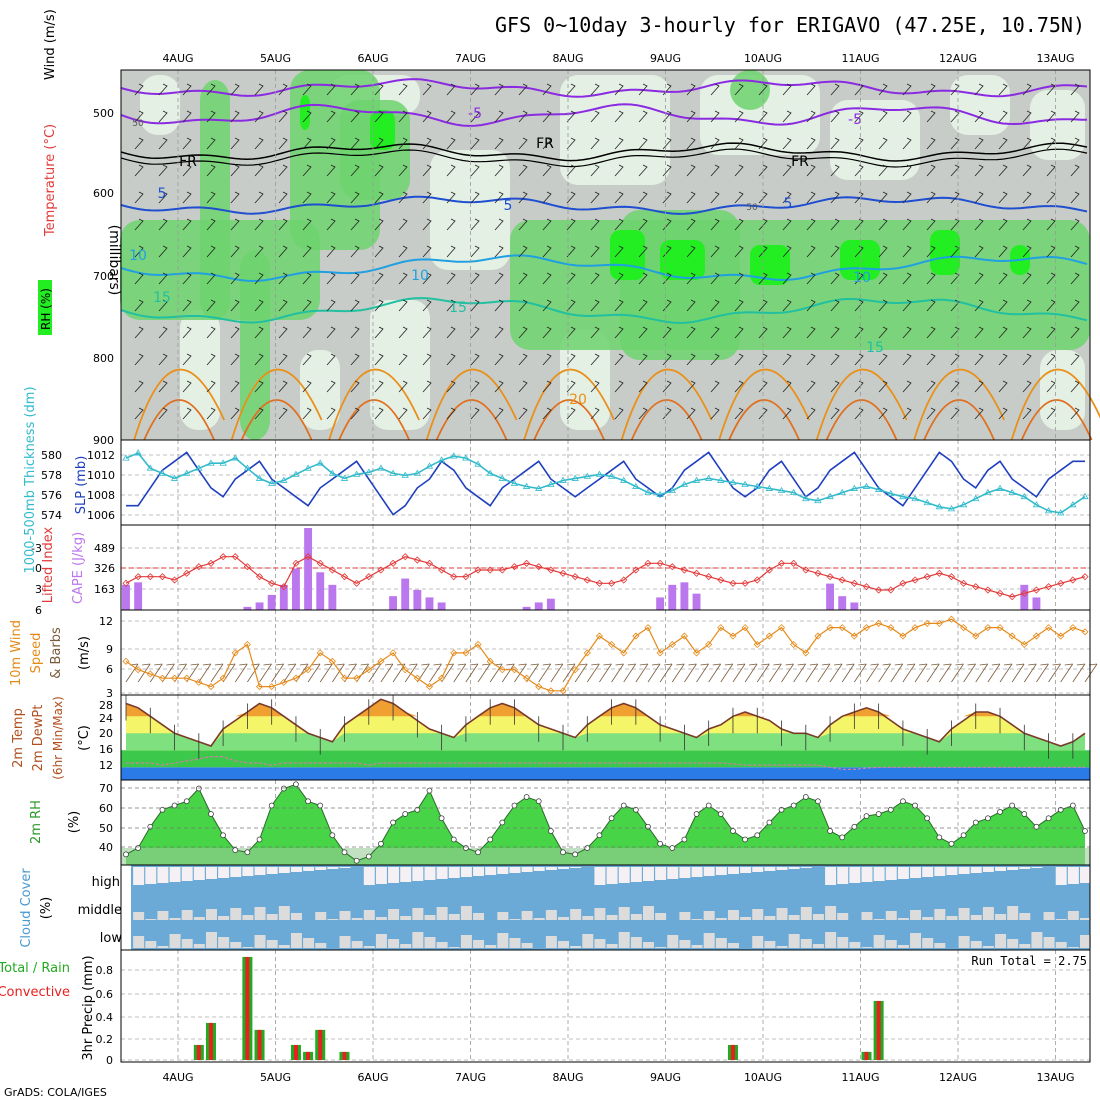  Describe the element at coordinates (74, 822) in the screenshot. I see `rh2m-unit-label: (%)` at that location.